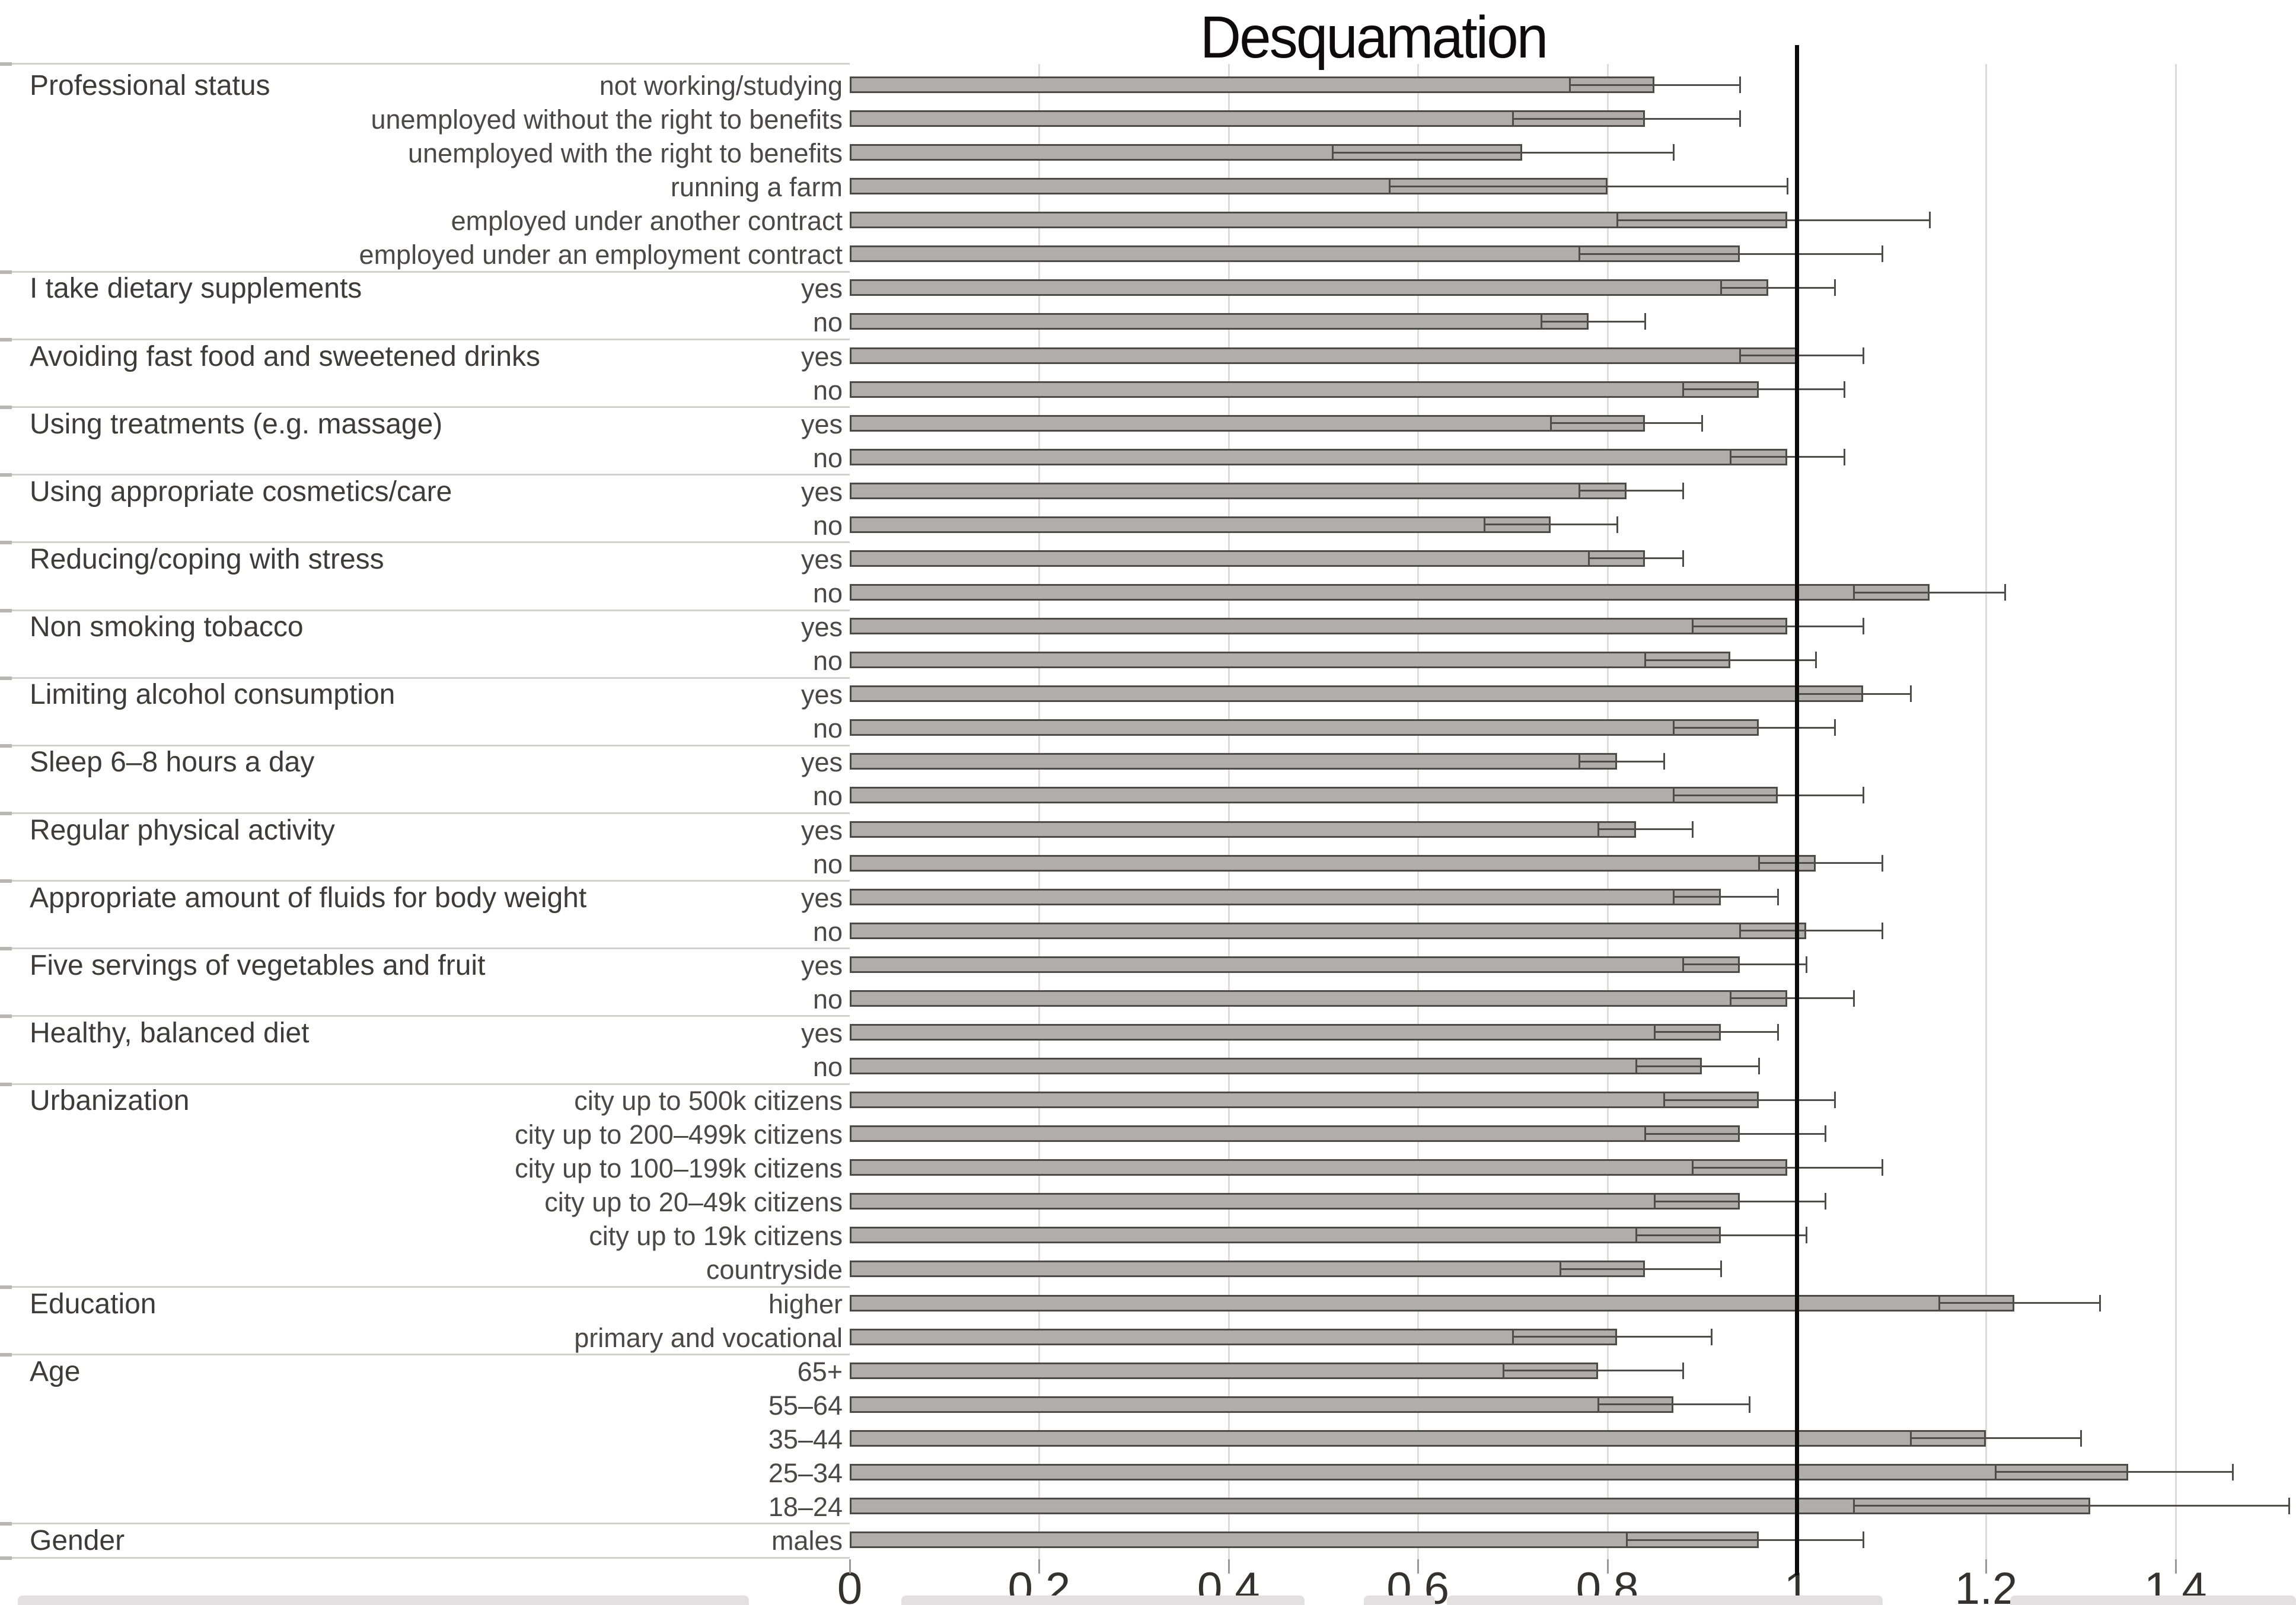 This screenshot has height=1605, width=2296. Describe the element at coordinates (55, 1371) in the screenshot. I see `group-label: Age` at that location.